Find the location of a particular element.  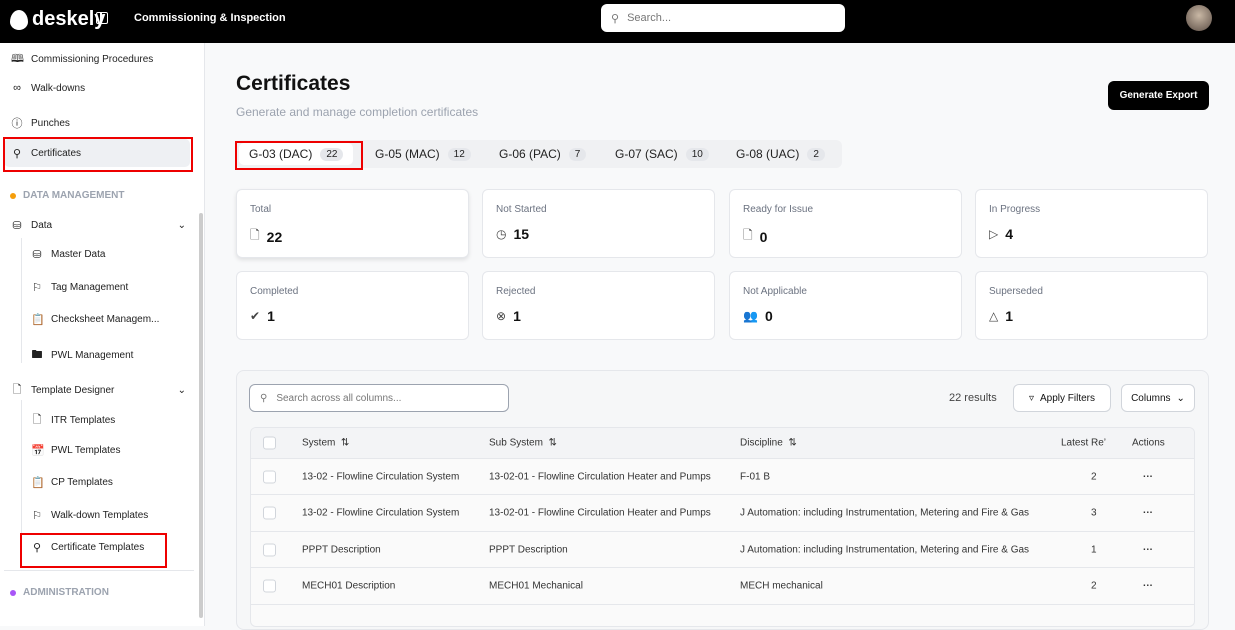

sidebar-item-cp-templates: 📋 CP Templates is located at coordinates (72, 482).